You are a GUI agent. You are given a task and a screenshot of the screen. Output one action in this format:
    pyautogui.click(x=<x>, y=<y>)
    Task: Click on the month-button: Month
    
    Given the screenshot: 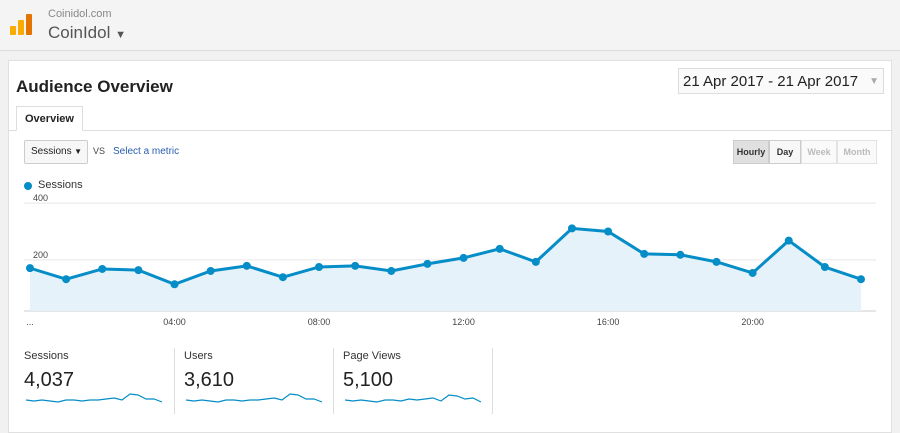 What is the action you would take?
    pyautogui.click(x=857, y=152)
    